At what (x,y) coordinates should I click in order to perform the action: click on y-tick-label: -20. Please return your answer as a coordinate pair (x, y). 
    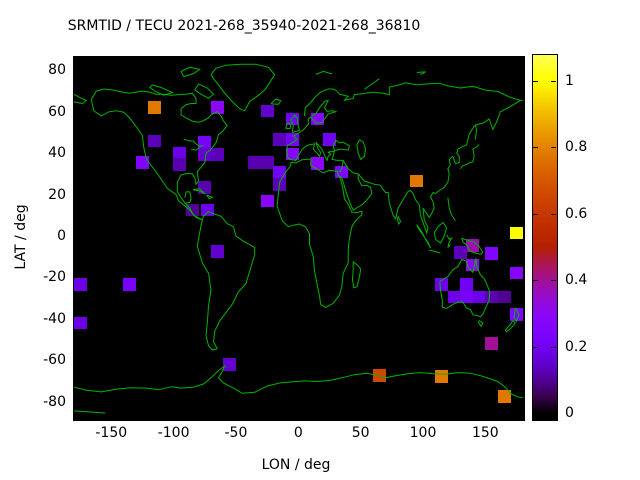
    Looking at the image, I should click on (54, 277).